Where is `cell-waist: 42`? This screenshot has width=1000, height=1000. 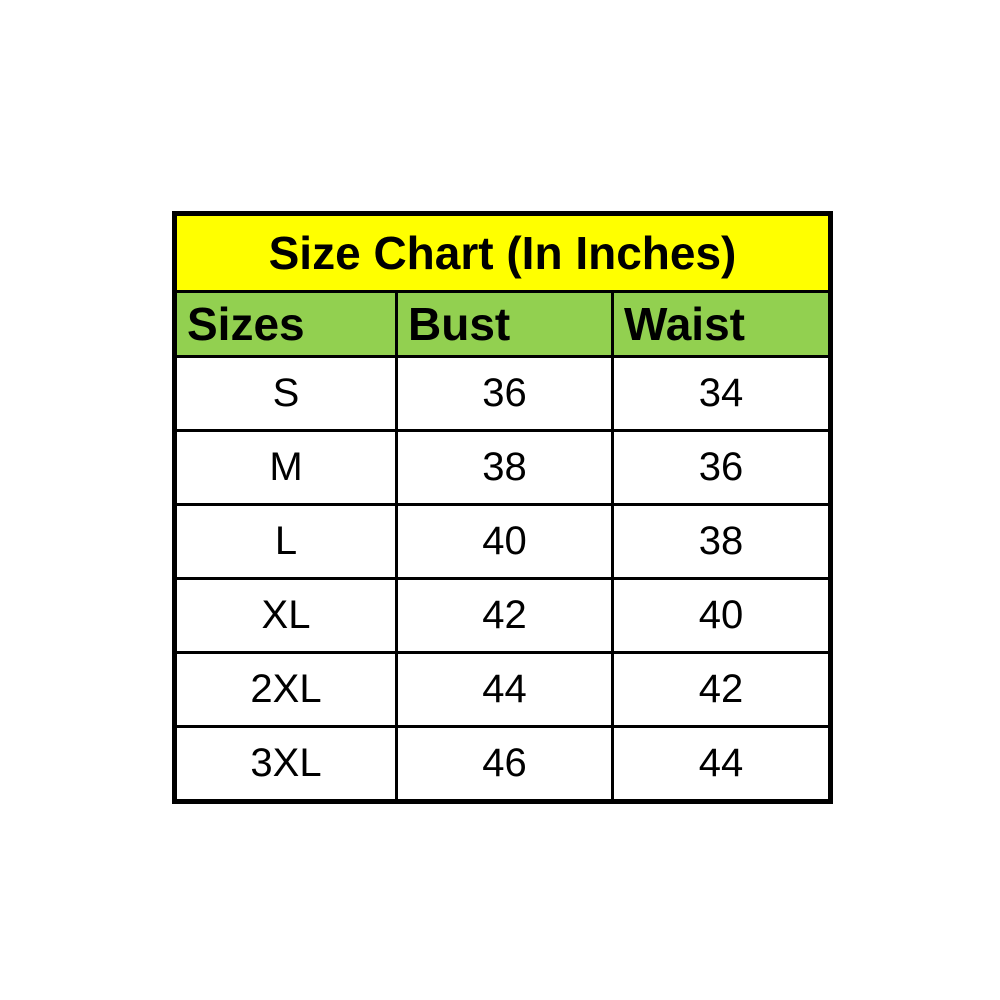
cell-waist: 42 is located at coordinates (721, 689).